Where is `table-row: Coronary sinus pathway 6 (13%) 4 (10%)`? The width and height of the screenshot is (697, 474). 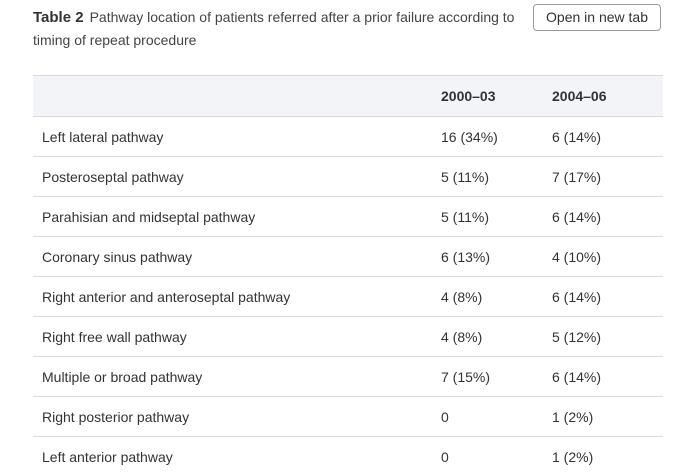 table-row: Coronary sinus pathway 6 (13%) 4 (10%) is located at coordinates (348, 256).